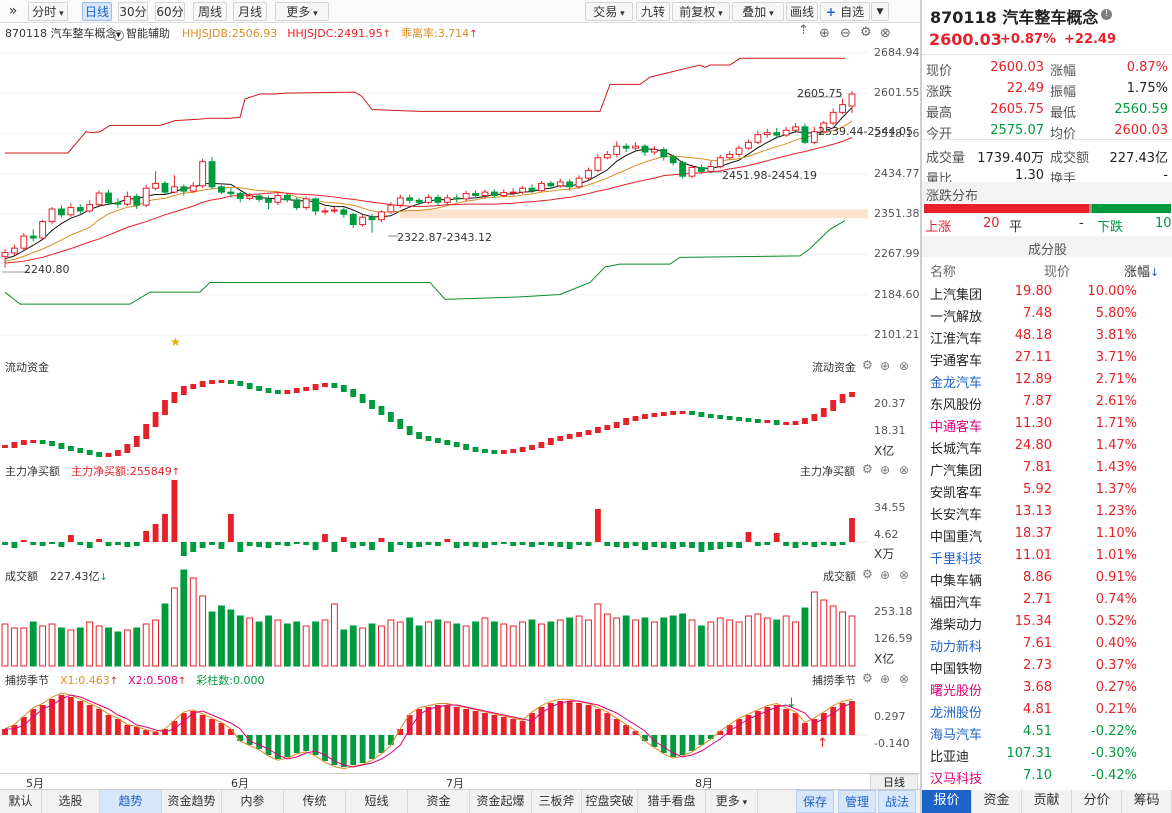 The height and width of the screenshot is (813, 1172). I want to click on stock-row: 比亚迪 107.31 -0.30%, so click(1047, 754).